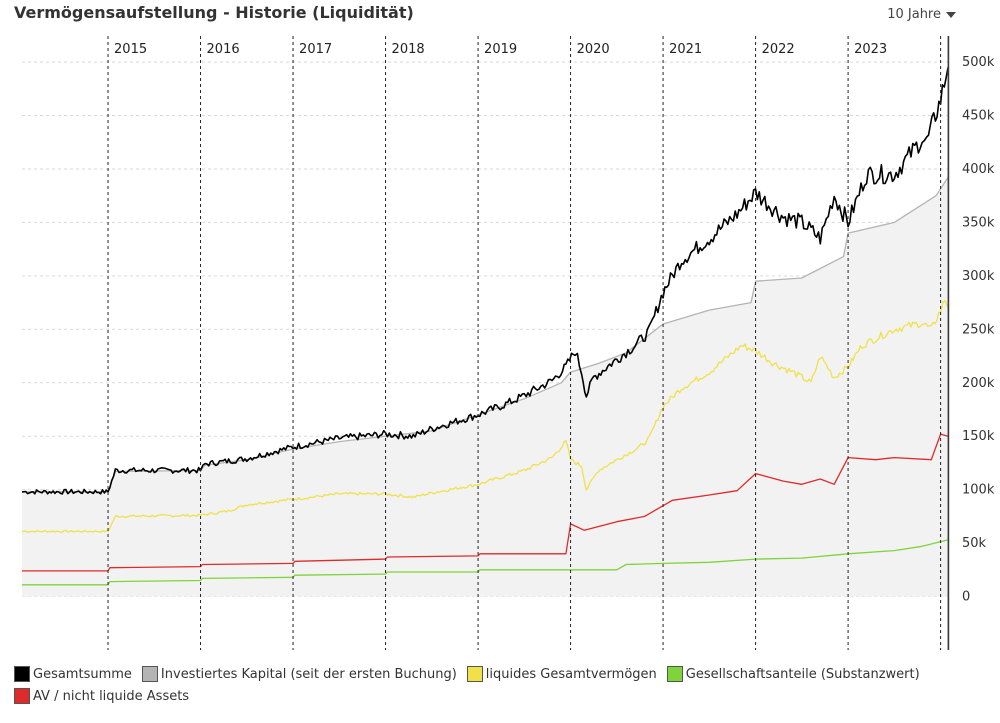 The height and width of the screenshot is (723, 1000). Describe the element at coordinates (978, 276) in the screenshot. I see `y-tick-label: 300k` at that location.